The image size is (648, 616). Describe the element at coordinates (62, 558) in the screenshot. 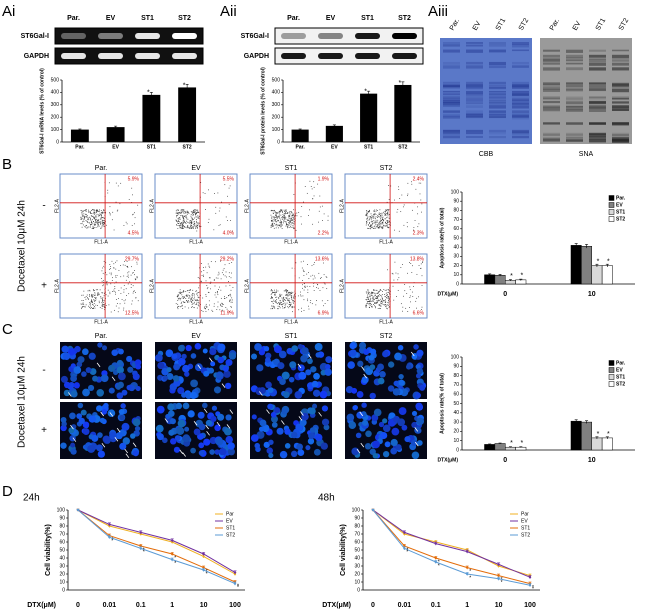

I see `y-tick-label: 40` at that location.